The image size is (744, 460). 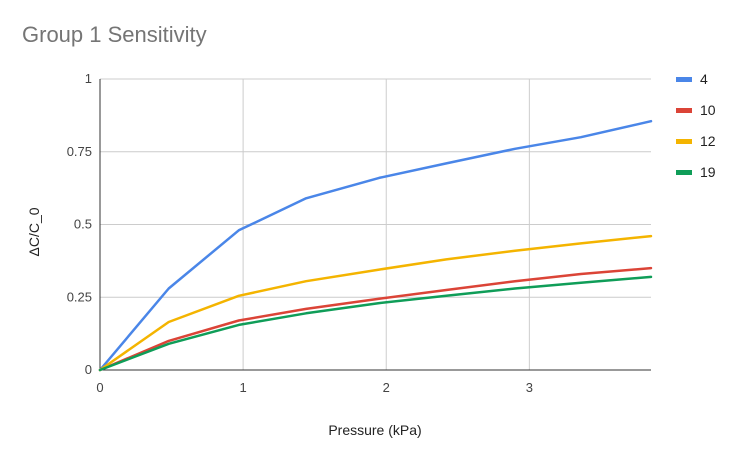 What do you see at coordinates (696, 125) in the screenshot?
I see `legend: 4 10 12 19` at bounding box center [696, 125].